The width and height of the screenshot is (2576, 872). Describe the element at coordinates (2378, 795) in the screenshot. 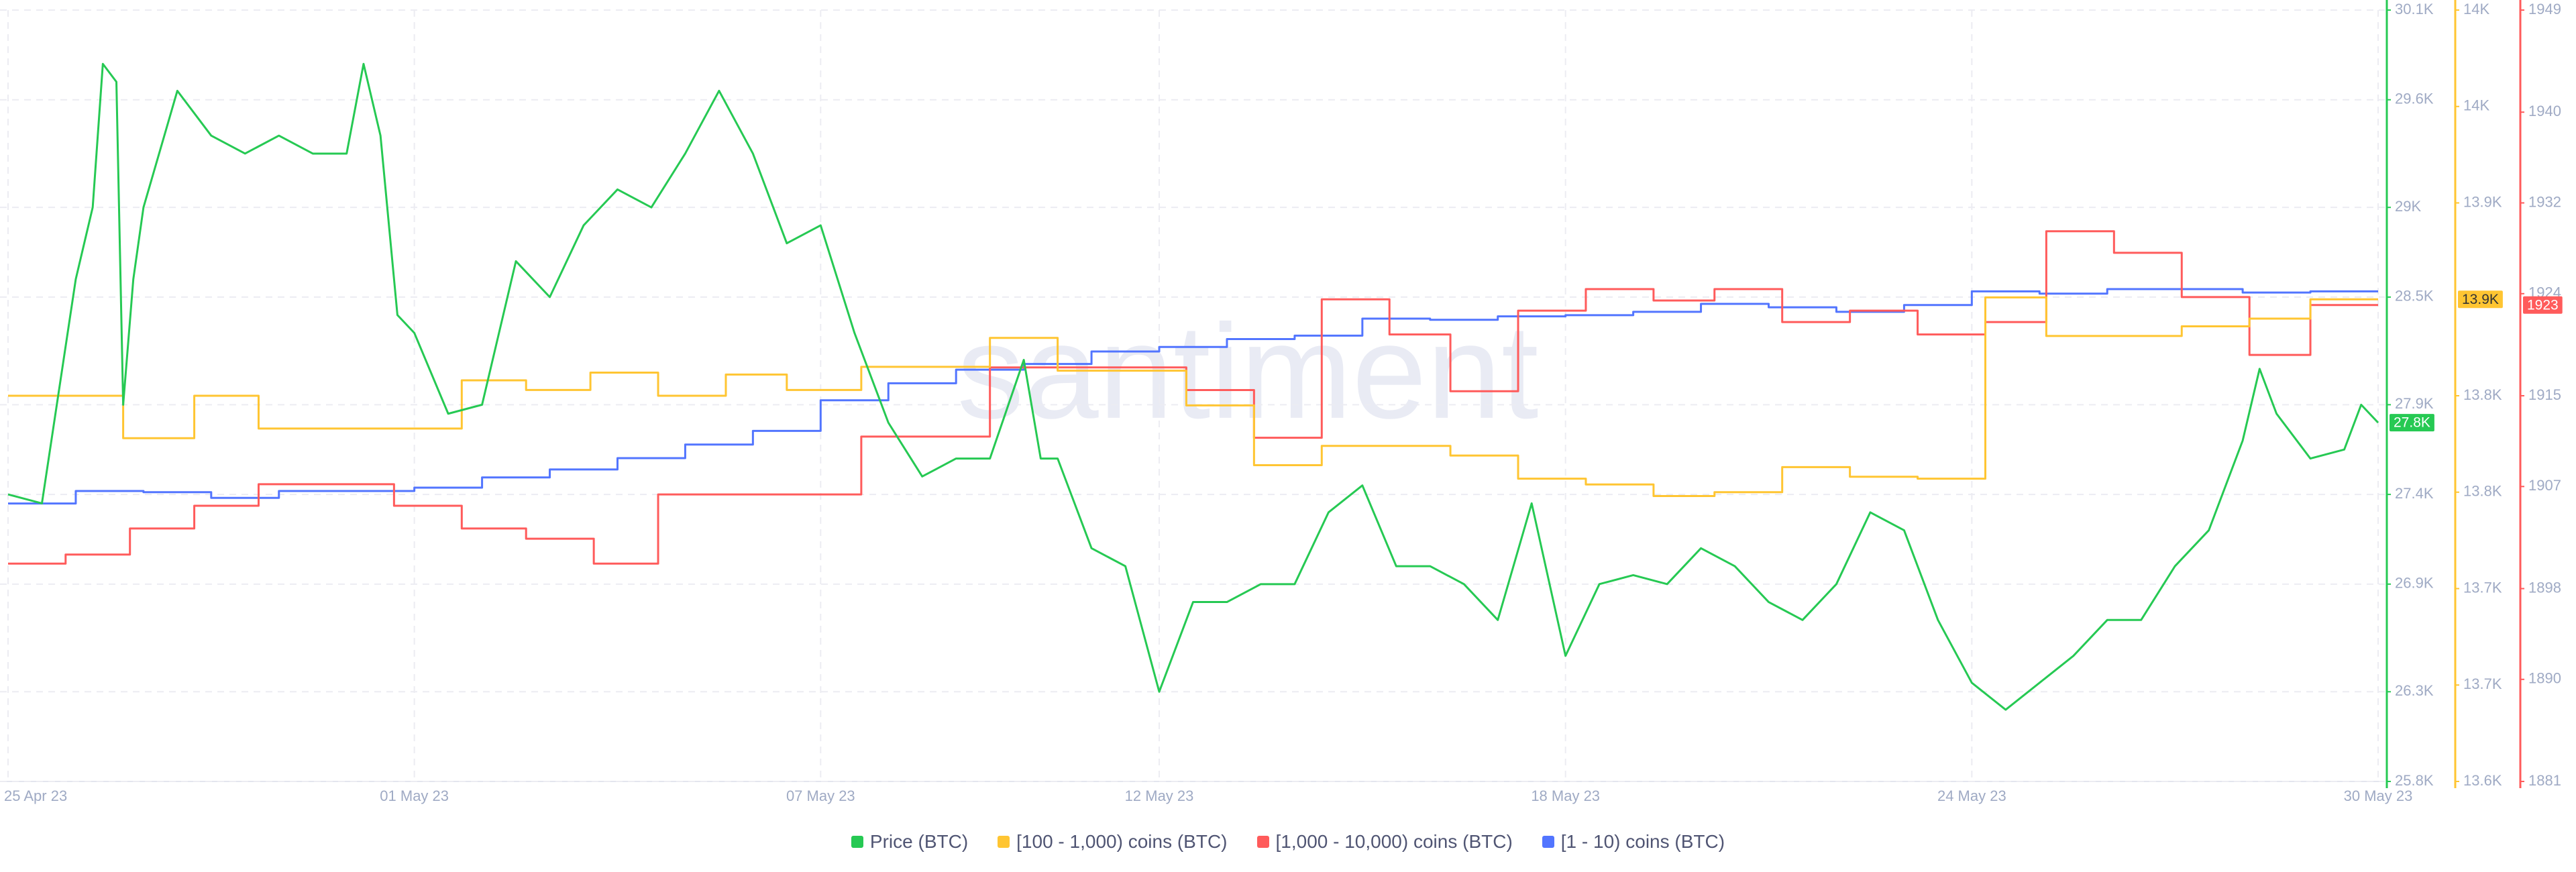

I see `x-tick-label: 30 May 23` at that location.